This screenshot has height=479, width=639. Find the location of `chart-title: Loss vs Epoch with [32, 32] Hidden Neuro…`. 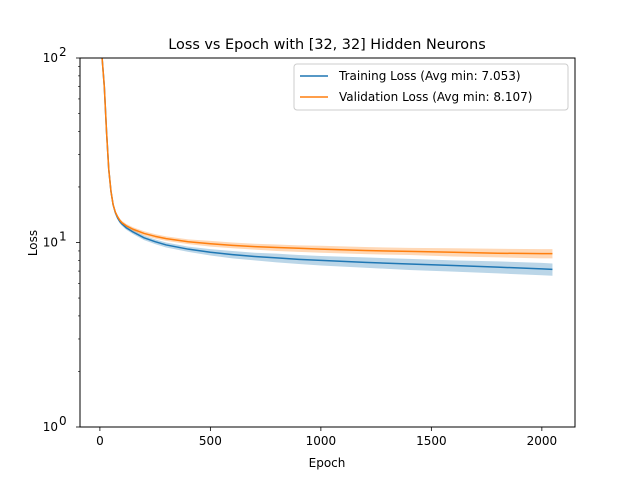

chart-title: Loss vs Epoch with [32, 32] Hidden Neuro… is located at coordinates (326, 45).